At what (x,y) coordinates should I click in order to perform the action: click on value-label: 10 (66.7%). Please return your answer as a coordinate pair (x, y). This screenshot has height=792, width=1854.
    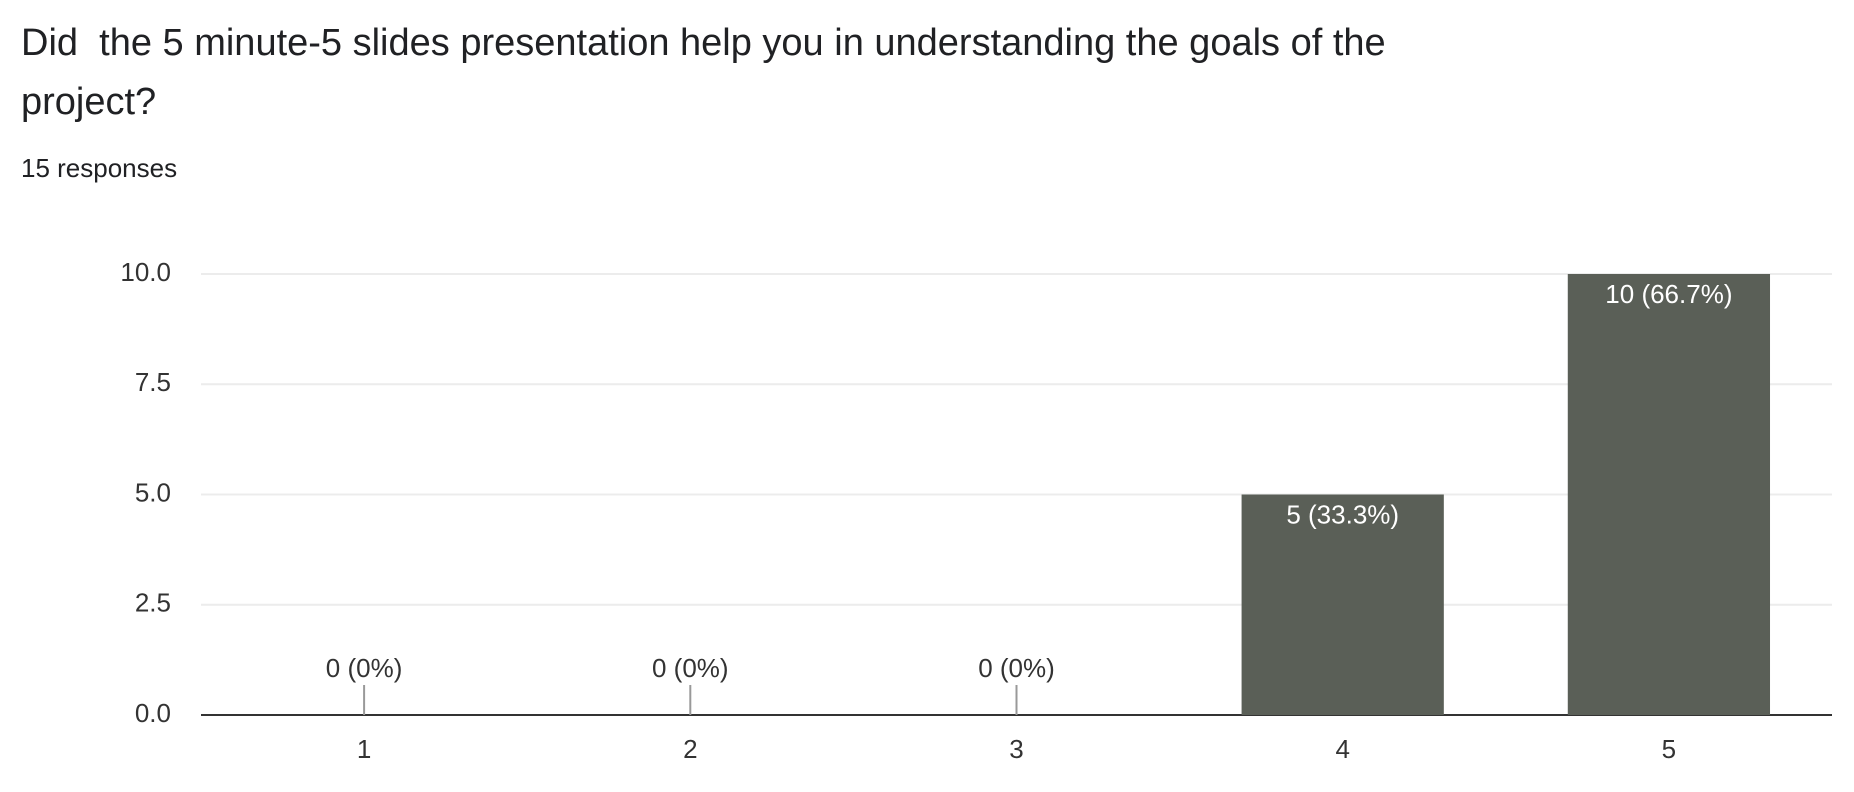
    Looking at the image, I should click on (1668, 294).